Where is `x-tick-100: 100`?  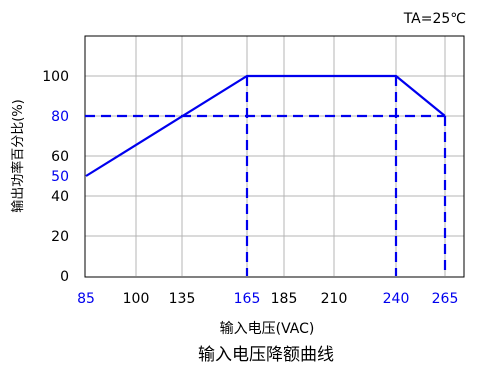 x-tick-100: 100 is located at coordinates (136, 299).